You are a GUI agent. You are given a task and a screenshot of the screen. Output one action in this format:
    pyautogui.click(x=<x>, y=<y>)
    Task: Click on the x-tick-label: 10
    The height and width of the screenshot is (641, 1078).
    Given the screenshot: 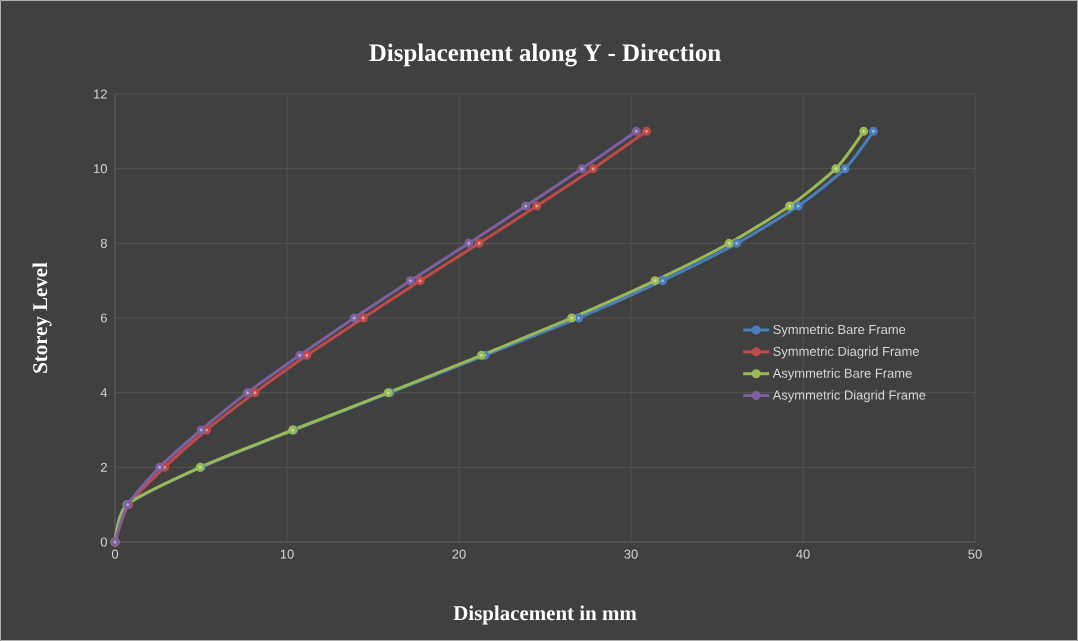 What is the action you would take?
    pyautogui.click(x=287, y=554)
    